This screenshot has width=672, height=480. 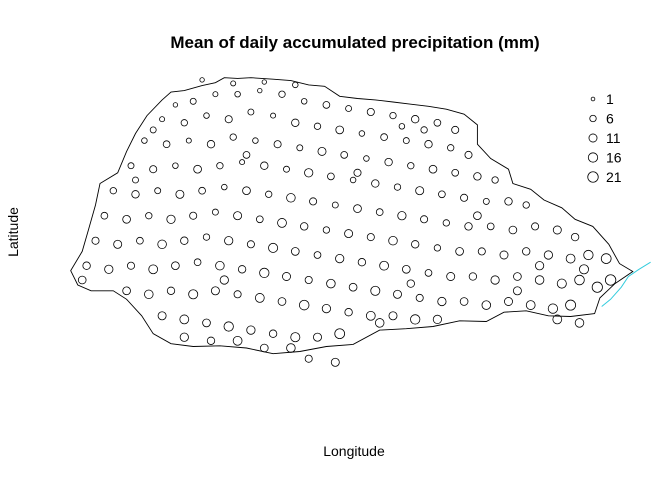 I want to click on legend-label: 6, so click(x=610, y=119).